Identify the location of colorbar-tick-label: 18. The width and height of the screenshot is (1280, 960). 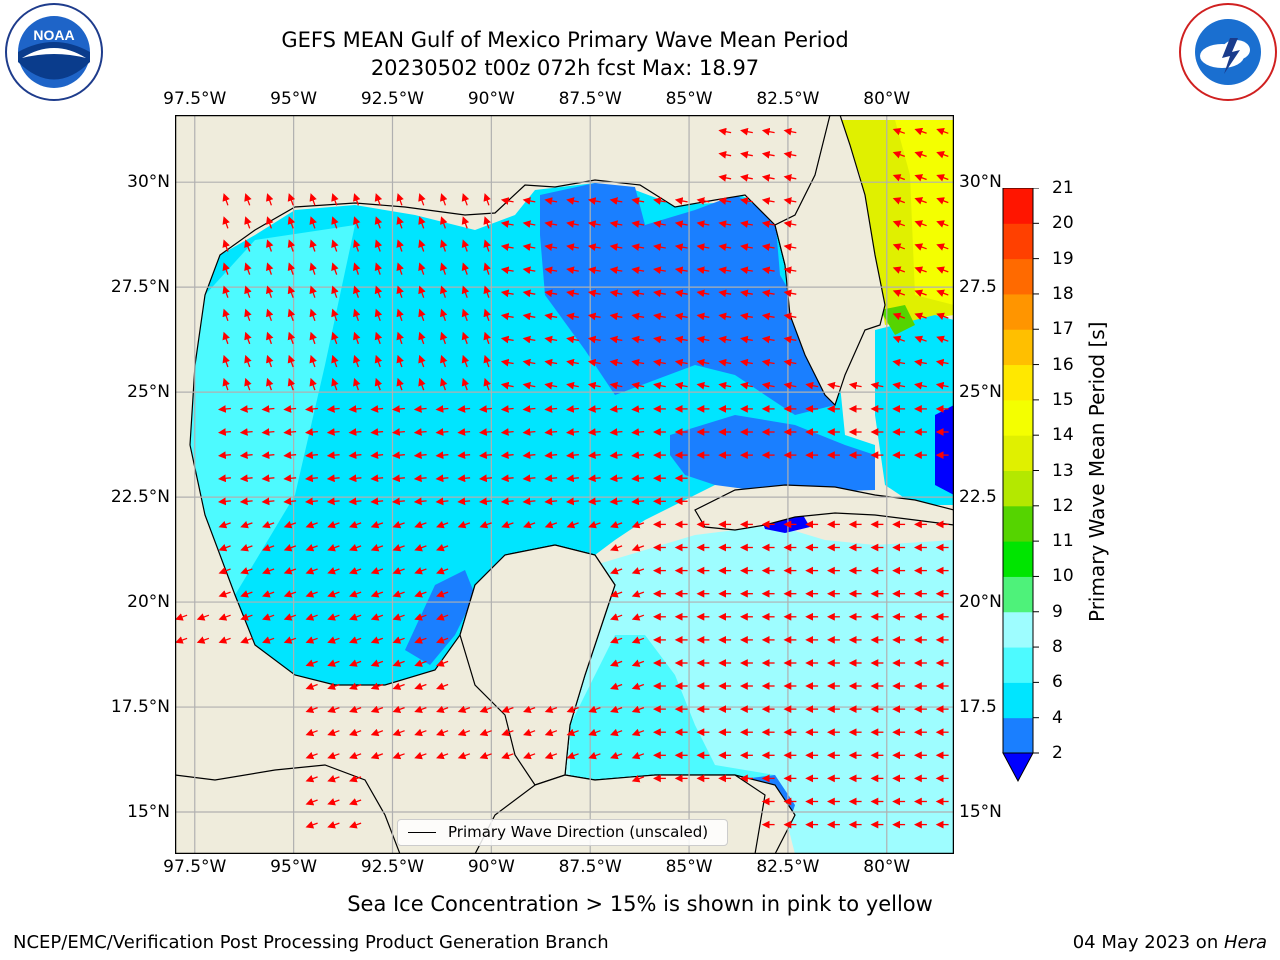
(1063, 293).